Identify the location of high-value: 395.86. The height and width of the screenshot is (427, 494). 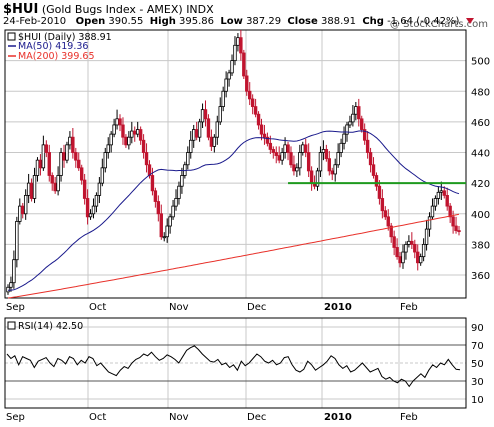
(197, 21).